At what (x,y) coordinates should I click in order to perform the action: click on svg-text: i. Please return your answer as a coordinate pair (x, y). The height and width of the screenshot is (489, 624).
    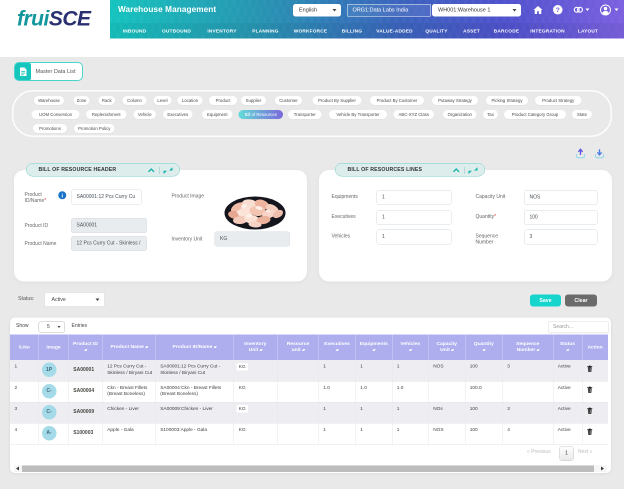
    Looking at the image, I should click on (62, 196).